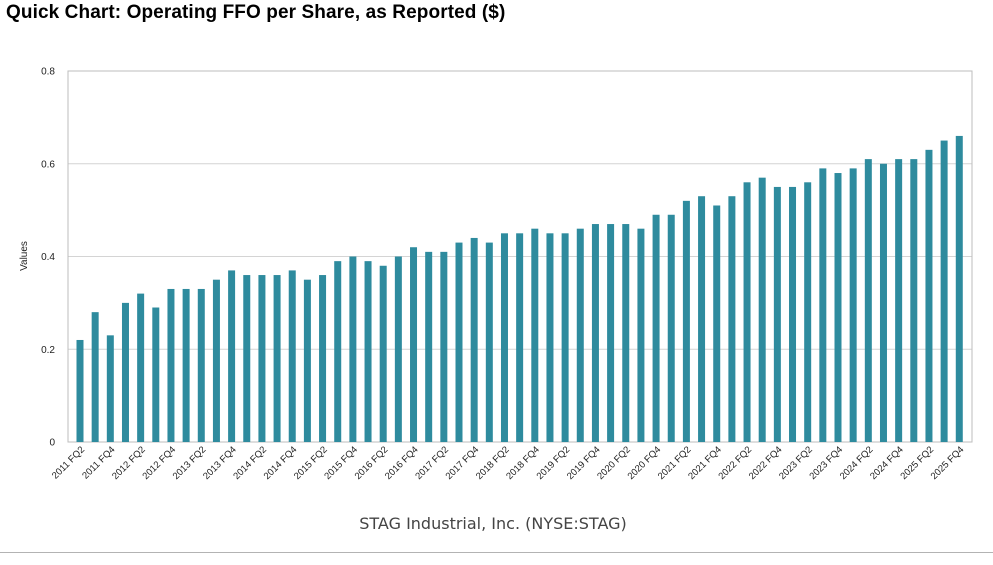 This screenshot has height=565, width=993. Describe the element at coordinates (496, 552) in the screenshot. I see `footer-divider` at that location.